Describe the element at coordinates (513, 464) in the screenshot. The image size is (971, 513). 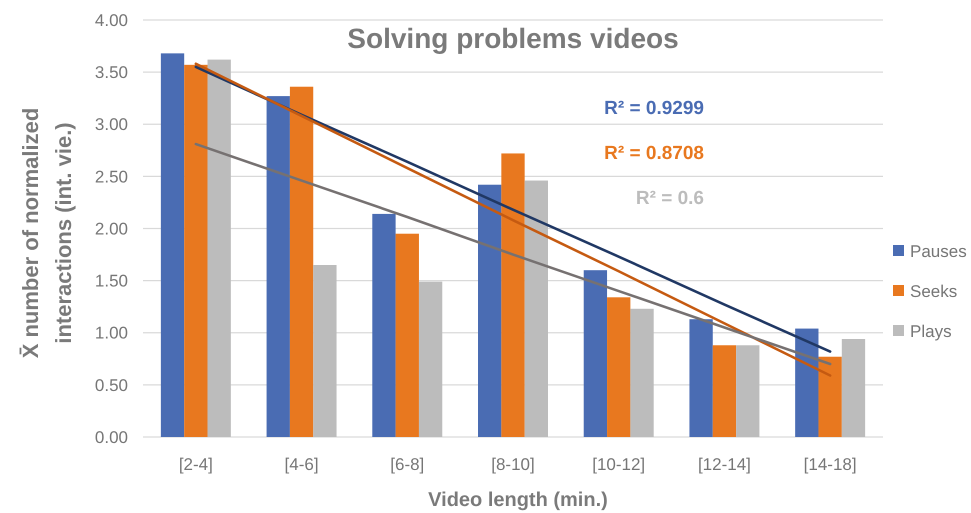
I see `x-tick-label: [8-10]` at that location.